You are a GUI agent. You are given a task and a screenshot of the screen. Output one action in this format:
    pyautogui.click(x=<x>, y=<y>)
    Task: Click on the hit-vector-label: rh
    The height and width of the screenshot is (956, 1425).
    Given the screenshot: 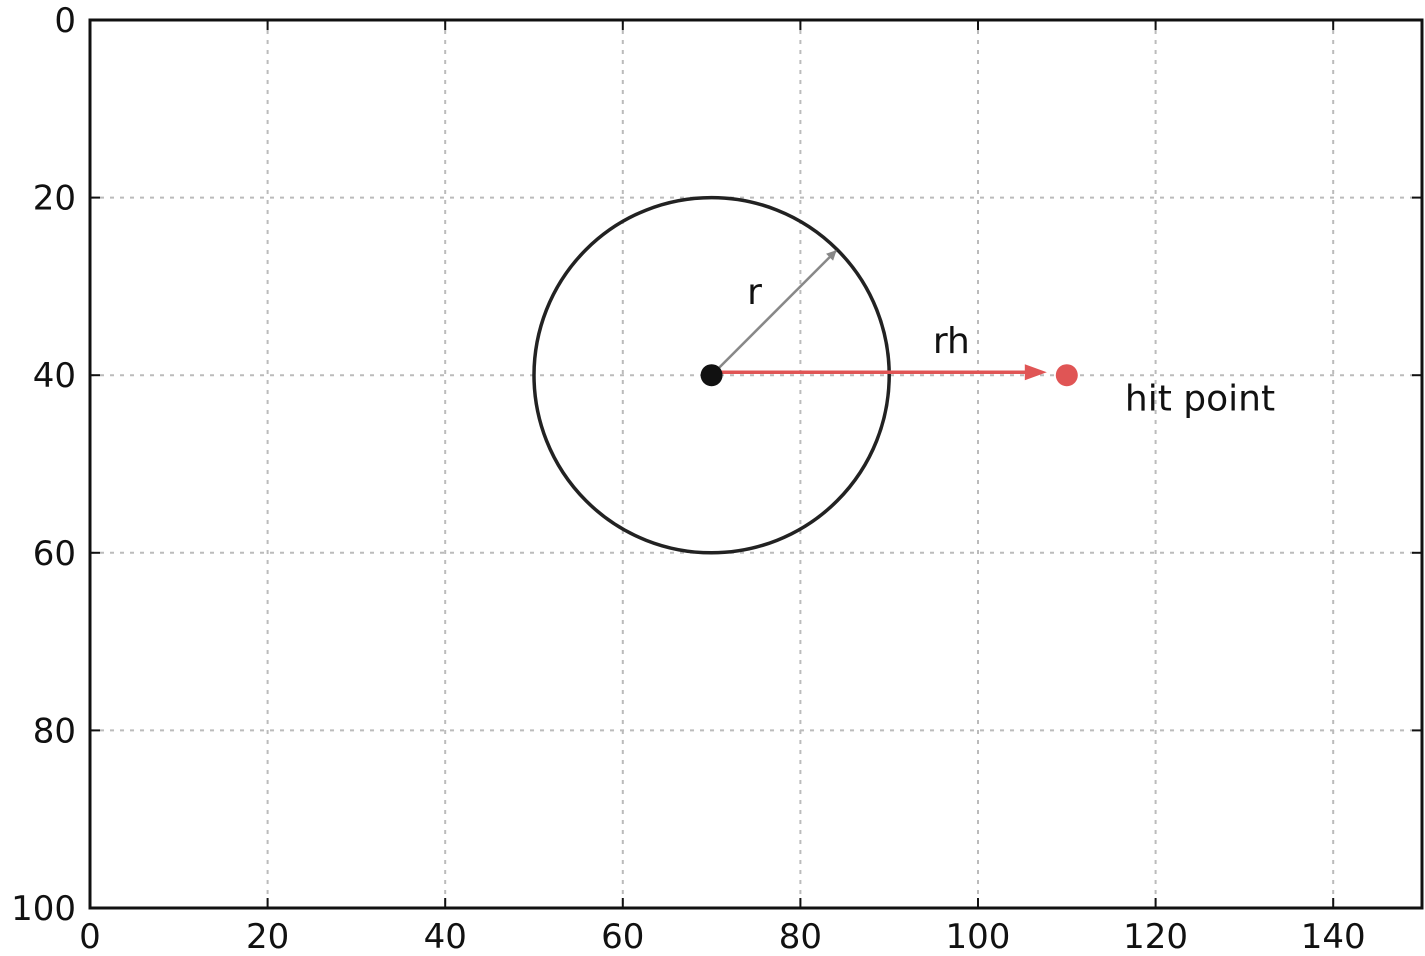 What is the action you would take?
    pyautogui.click(x=951, y=341)
    